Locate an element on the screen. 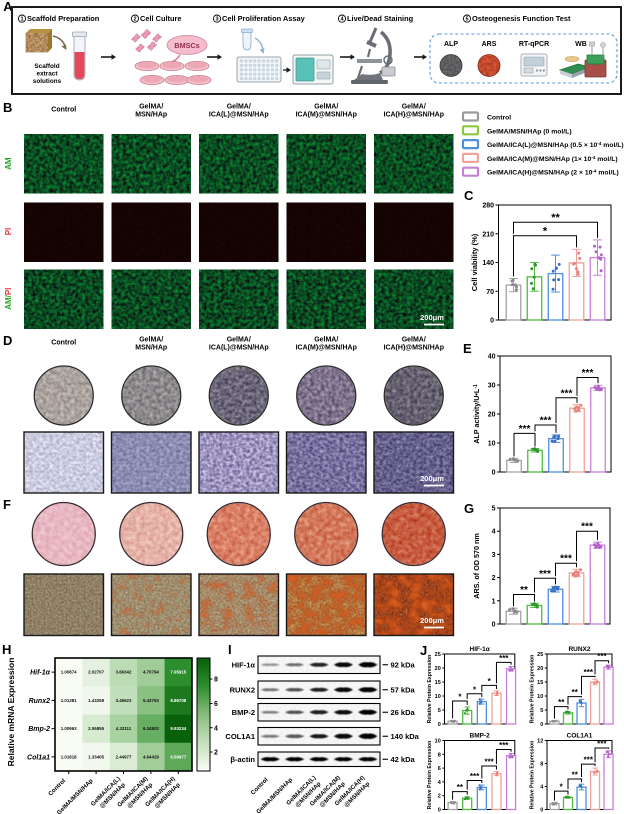 The image size is (624, 814). svg-text: F is located at coordinates (7, 504).